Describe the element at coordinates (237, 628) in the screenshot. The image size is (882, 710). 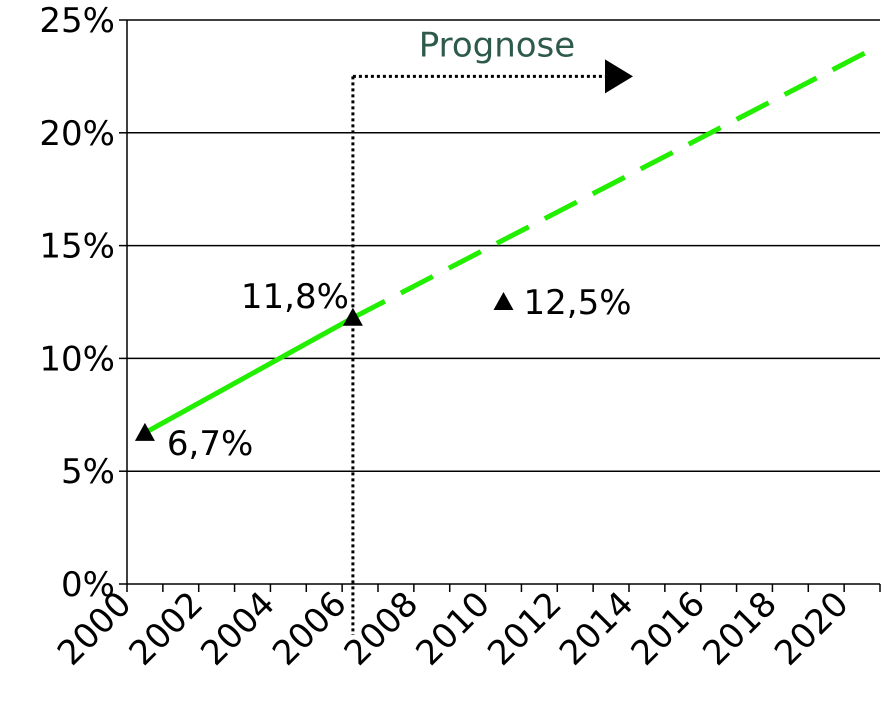
I see `x-tick-label: 2004` at that location.